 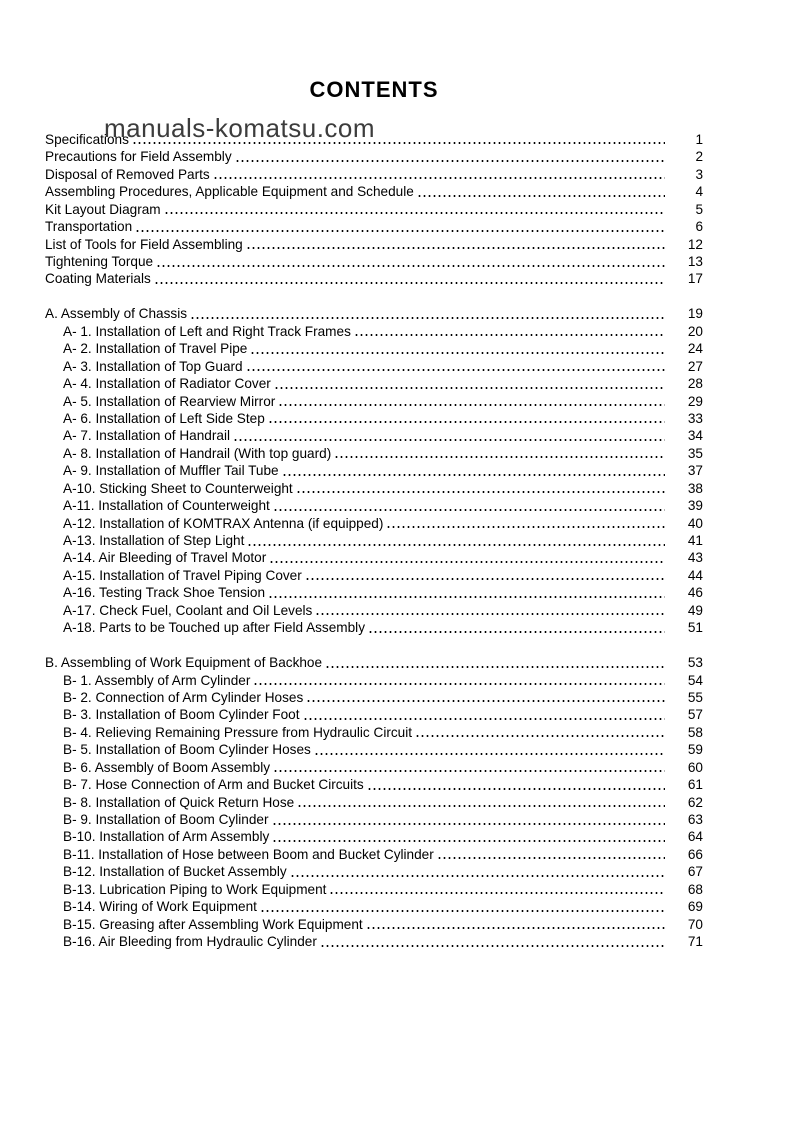 What do you see at coordinates (695, 802) in the screenshot?
I see `toc-entry-page: 62` at bounding box center [695, 802].